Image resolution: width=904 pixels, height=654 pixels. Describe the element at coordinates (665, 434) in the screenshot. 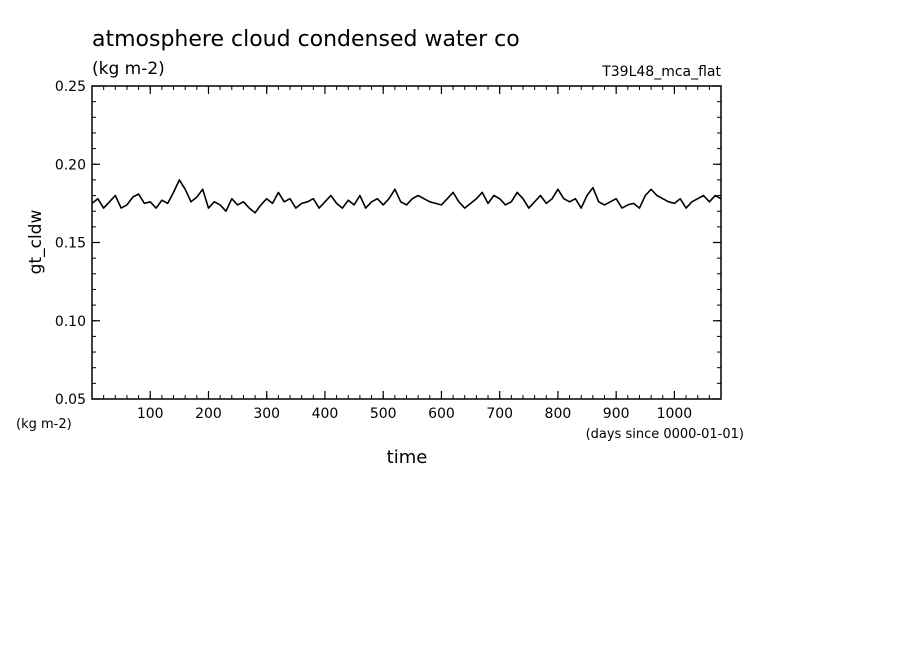

I see `x-axis-units: (days since 0000-01-01)` at that location.